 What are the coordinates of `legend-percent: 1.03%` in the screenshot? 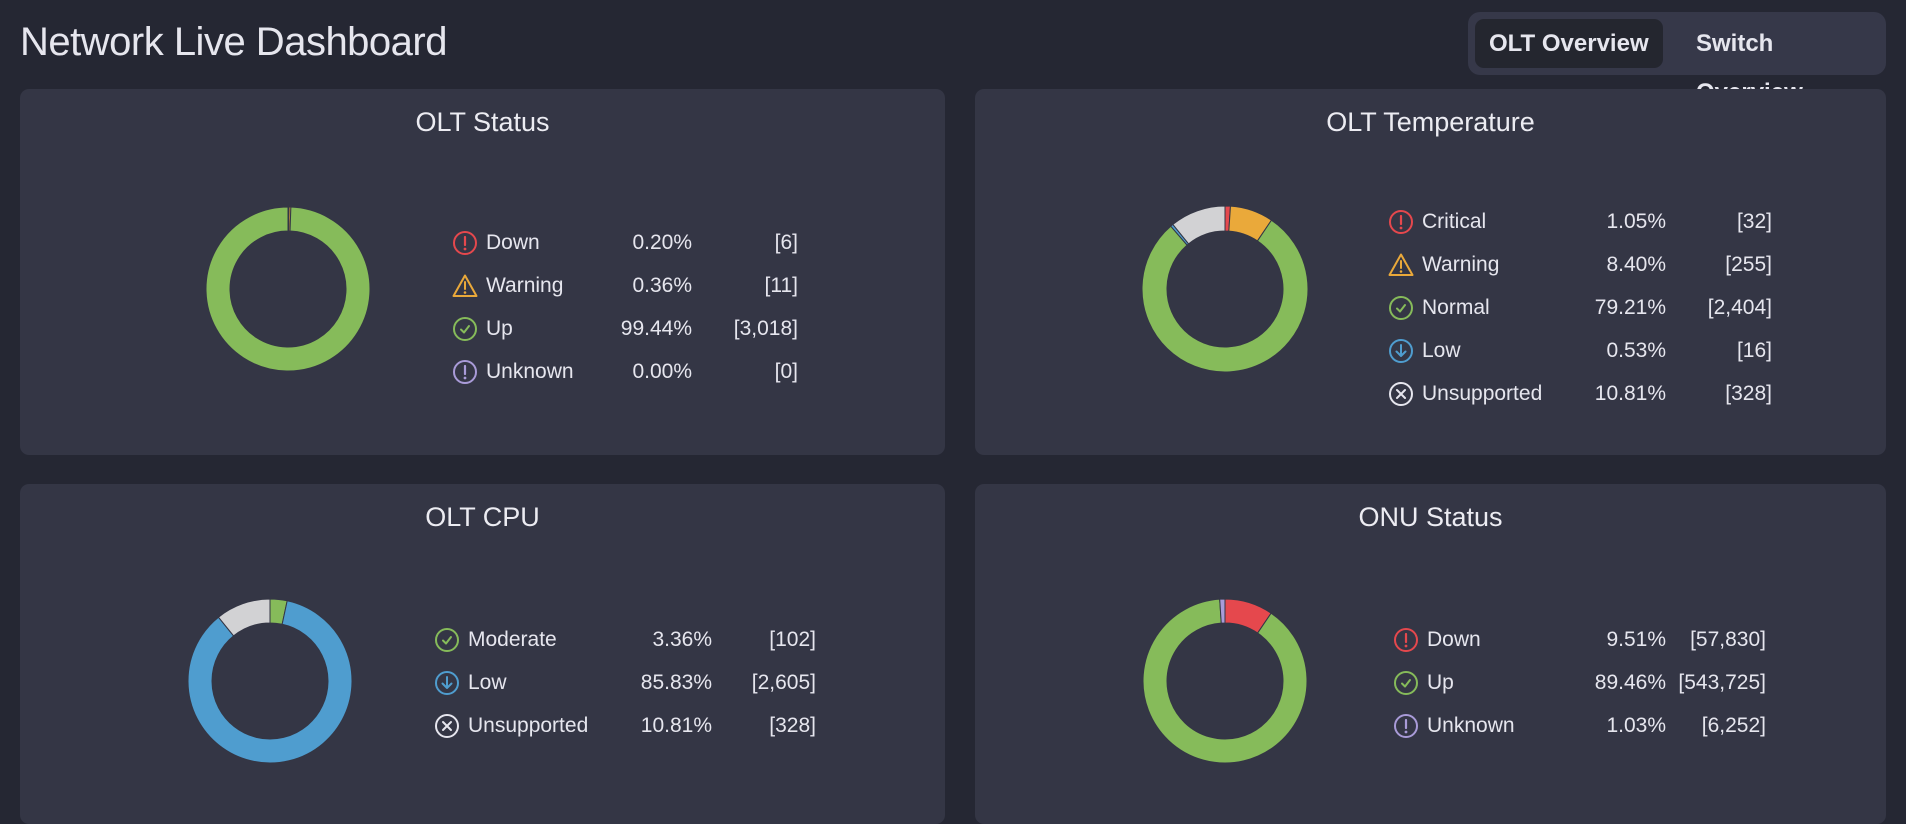 It's located at (1636, 725).